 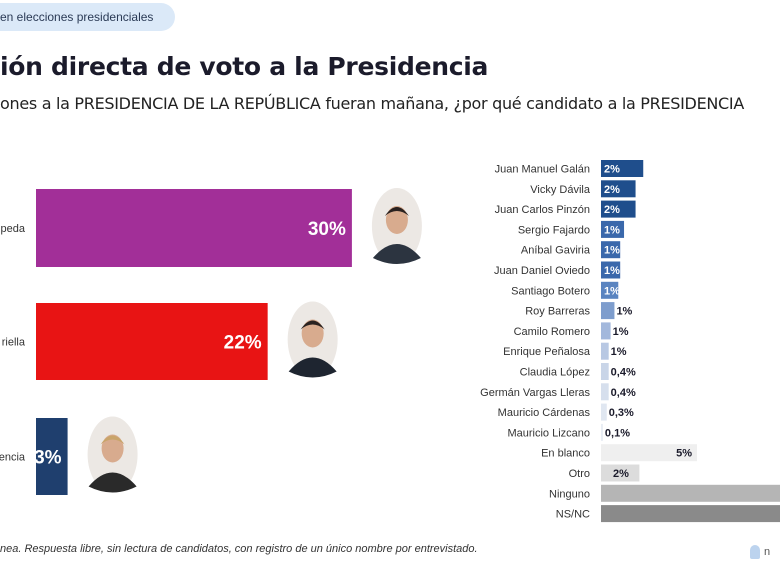 I want to click on category-label: Santiago Botero, so click(x=550, y=291).